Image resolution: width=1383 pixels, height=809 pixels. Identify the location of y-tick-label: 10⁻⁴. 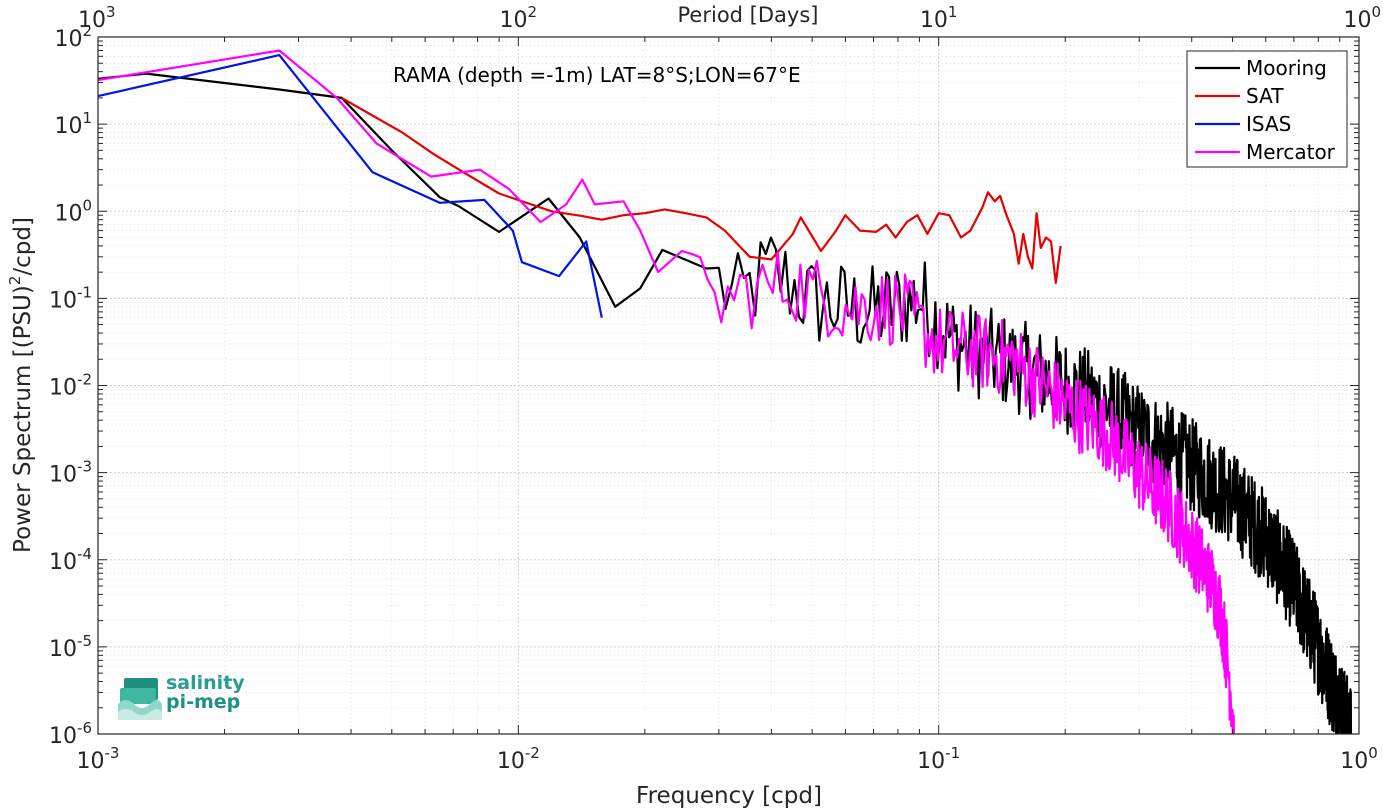
(70, 560).